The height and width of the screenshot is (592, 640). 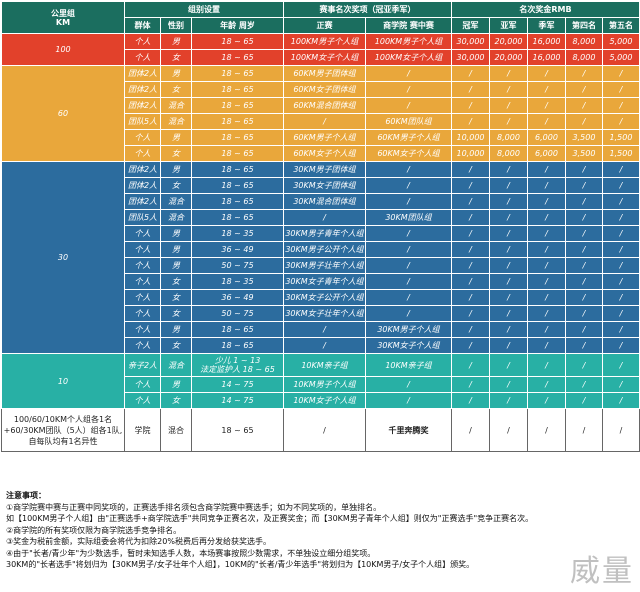 What do you see at coordinates (176, 25) in the screenshot?
I see `col-header-gender: 性别` at bounding box center [176, 25].